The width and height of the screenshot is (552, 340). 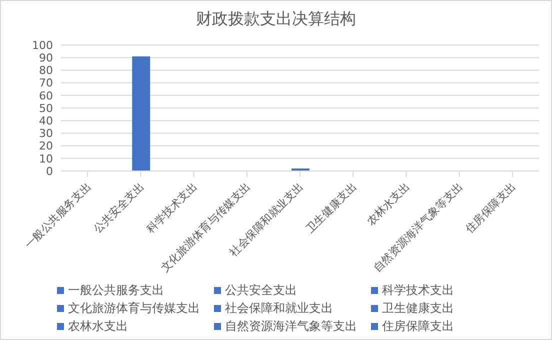 What do you see at coordinates (49, 171) in the screenshot?
I see `y-tick-label: 0` at bounding box center [49, 171].